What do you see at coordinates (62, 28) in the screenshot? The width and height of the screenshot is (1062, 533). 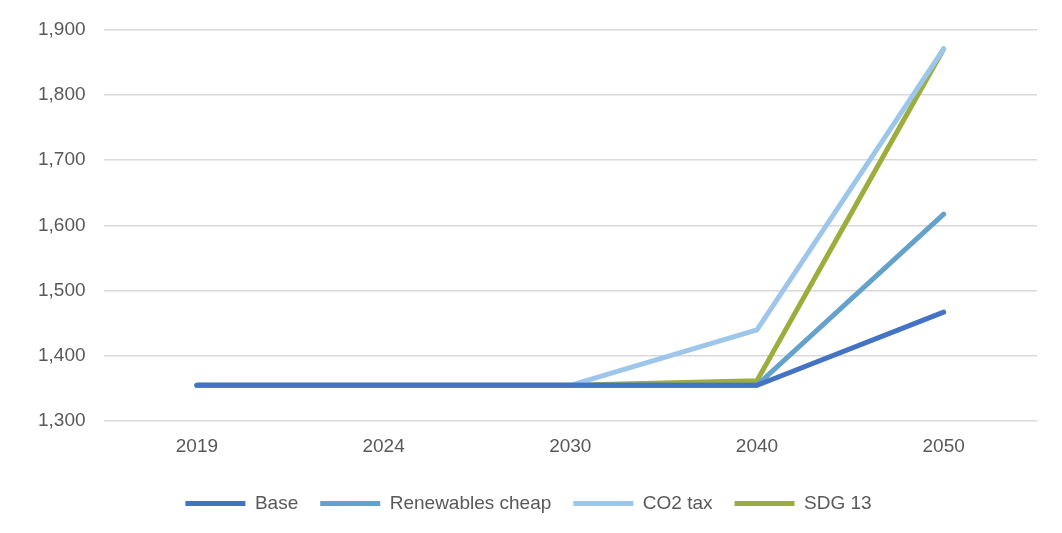 I see `y-tick-label: 1,900` at bounding box center [62, 28].